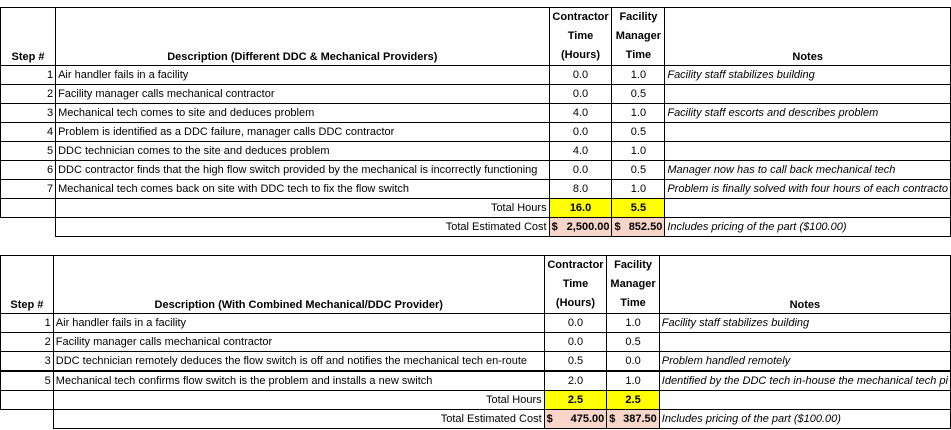  Describe the element at coordinates (638, 227) in the screenshot. I see `total-facility-cost: $852.50` at that location.